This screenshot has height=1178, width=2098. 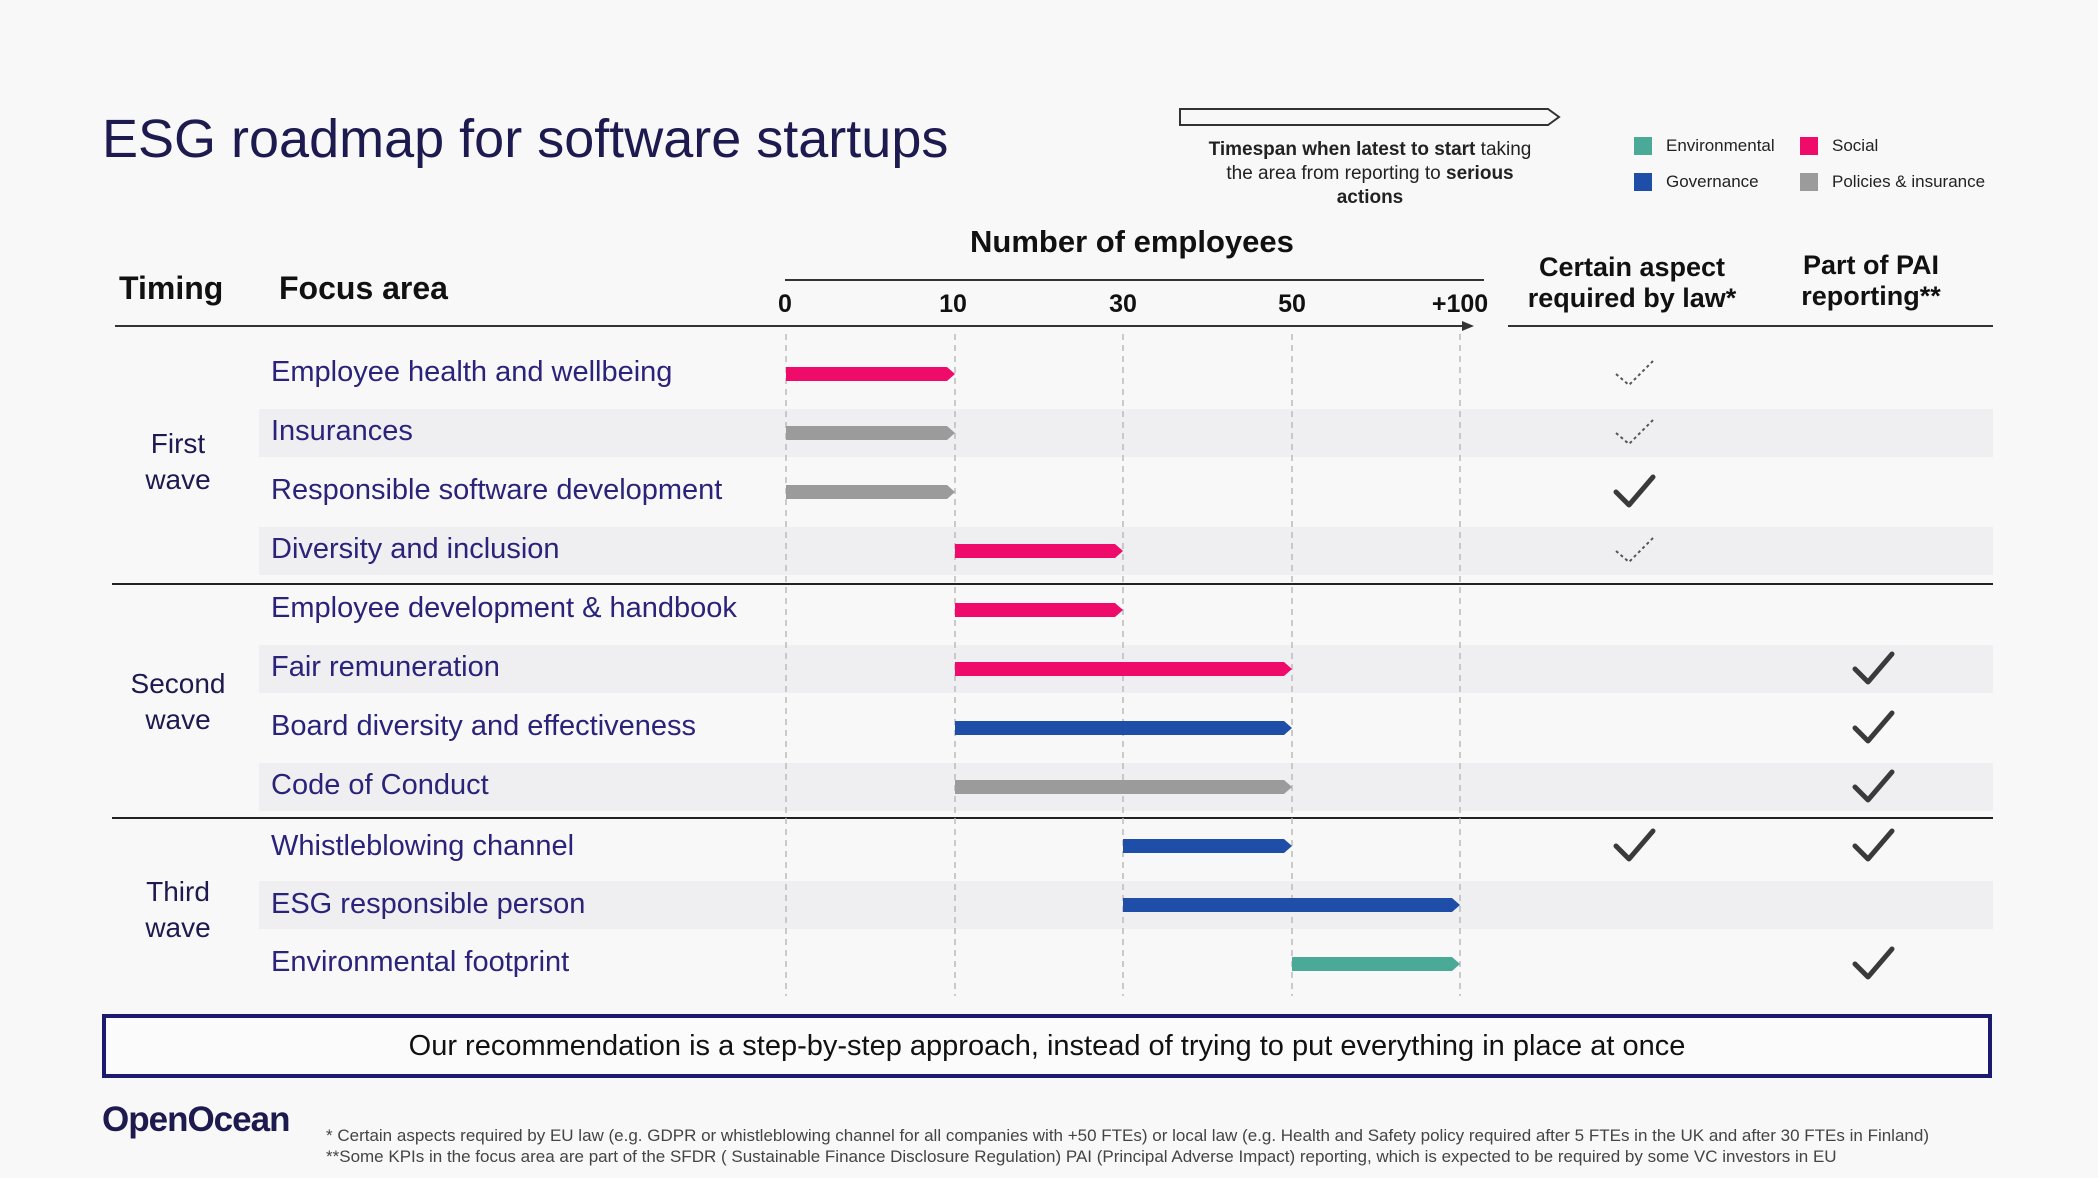 What do you see at coordinates (785, 304) in the screenshot?
I see `x-tick-label: 0` at bounding box center [785, 304].